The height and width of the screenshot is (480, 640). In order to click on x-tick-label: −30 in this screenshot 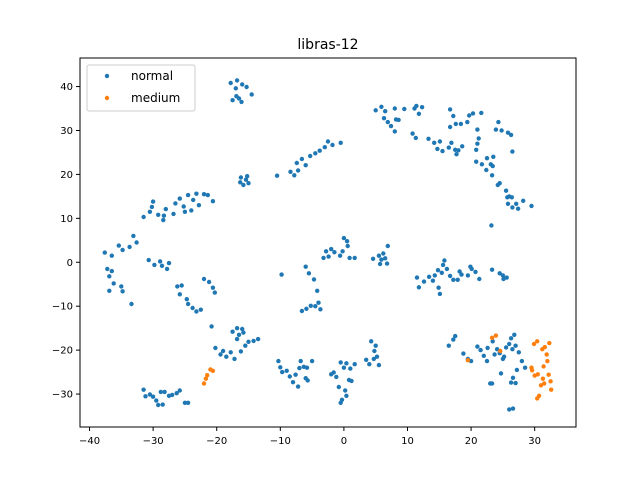, I will do `click(153, 441)`.